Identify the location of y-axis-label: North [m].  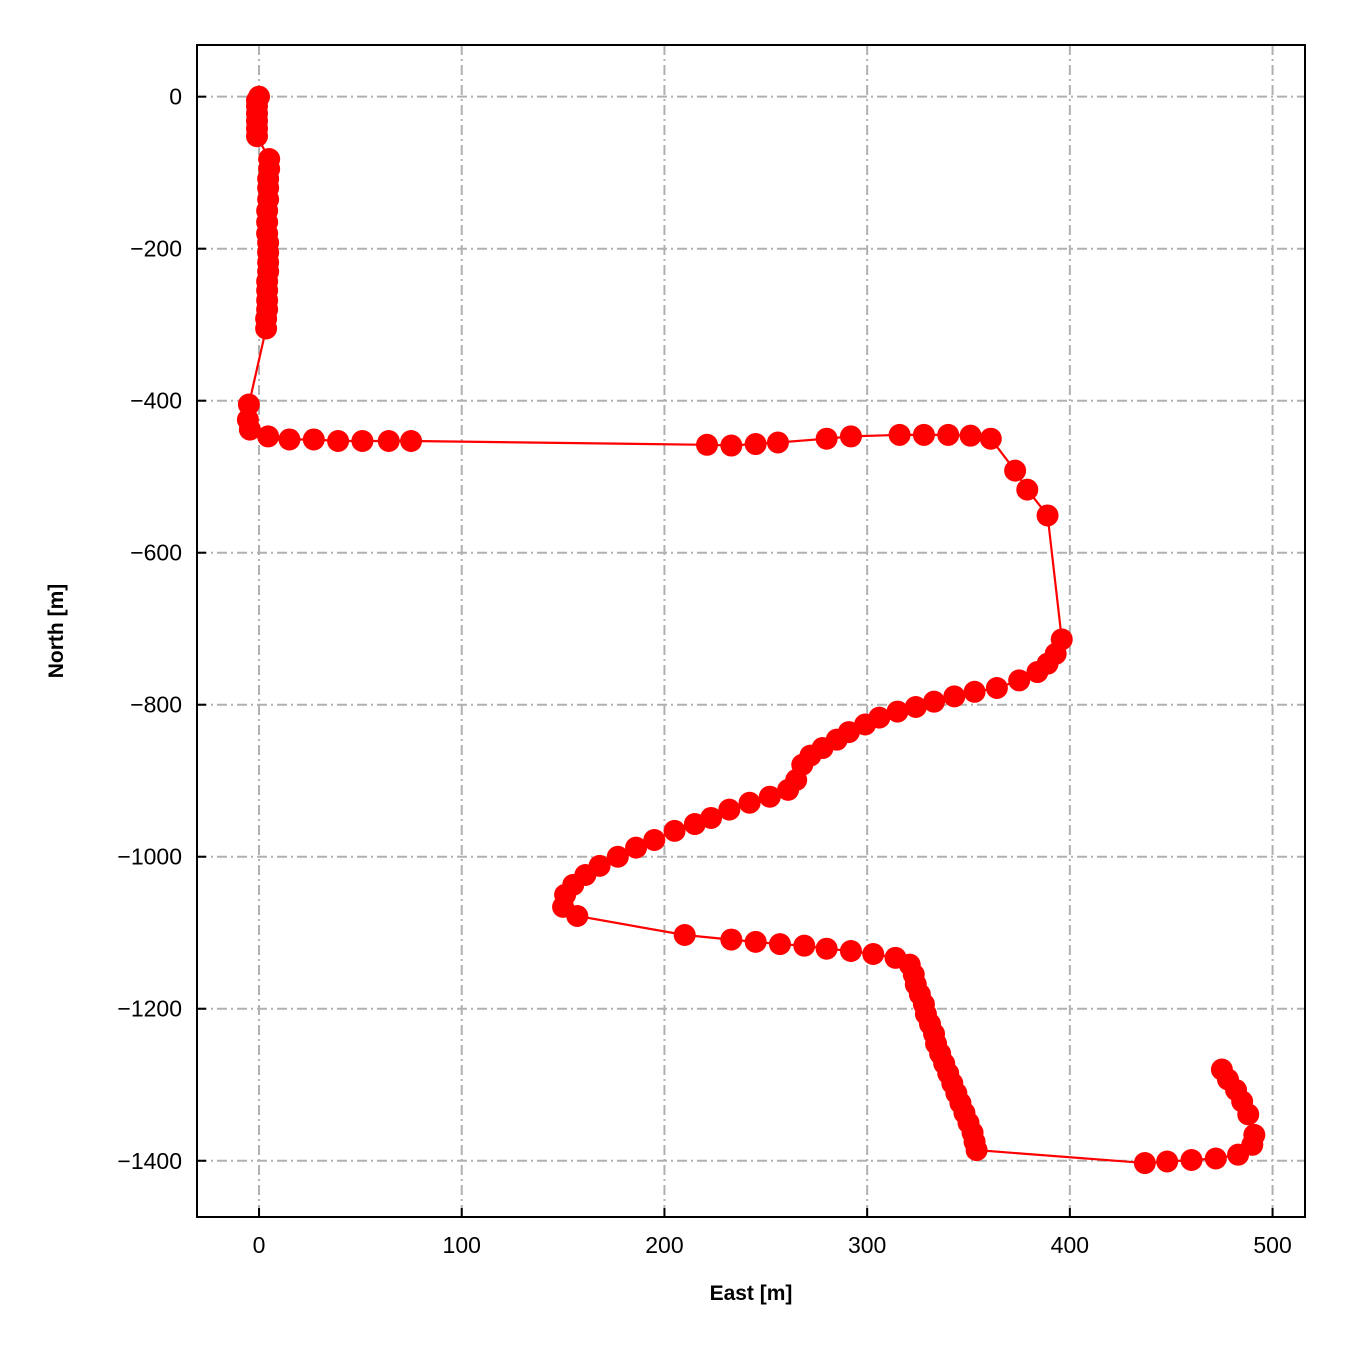
(56, 631).